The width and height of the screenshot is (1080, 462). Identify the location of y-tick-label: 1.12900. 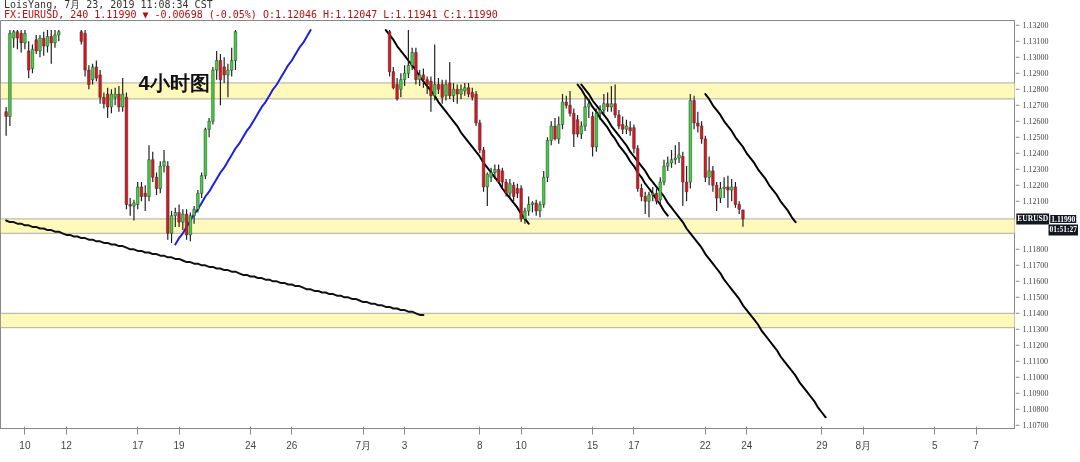
(1035, 74).